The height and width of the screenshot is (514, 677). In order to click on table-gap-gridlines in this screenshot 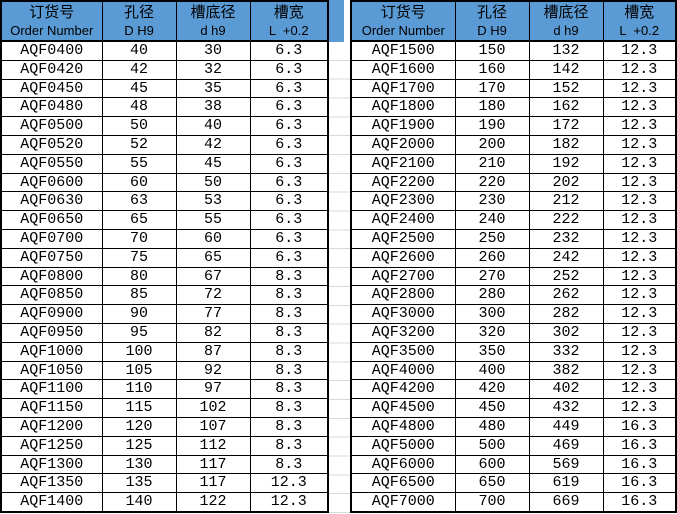, I will do `click(339, 278)`.